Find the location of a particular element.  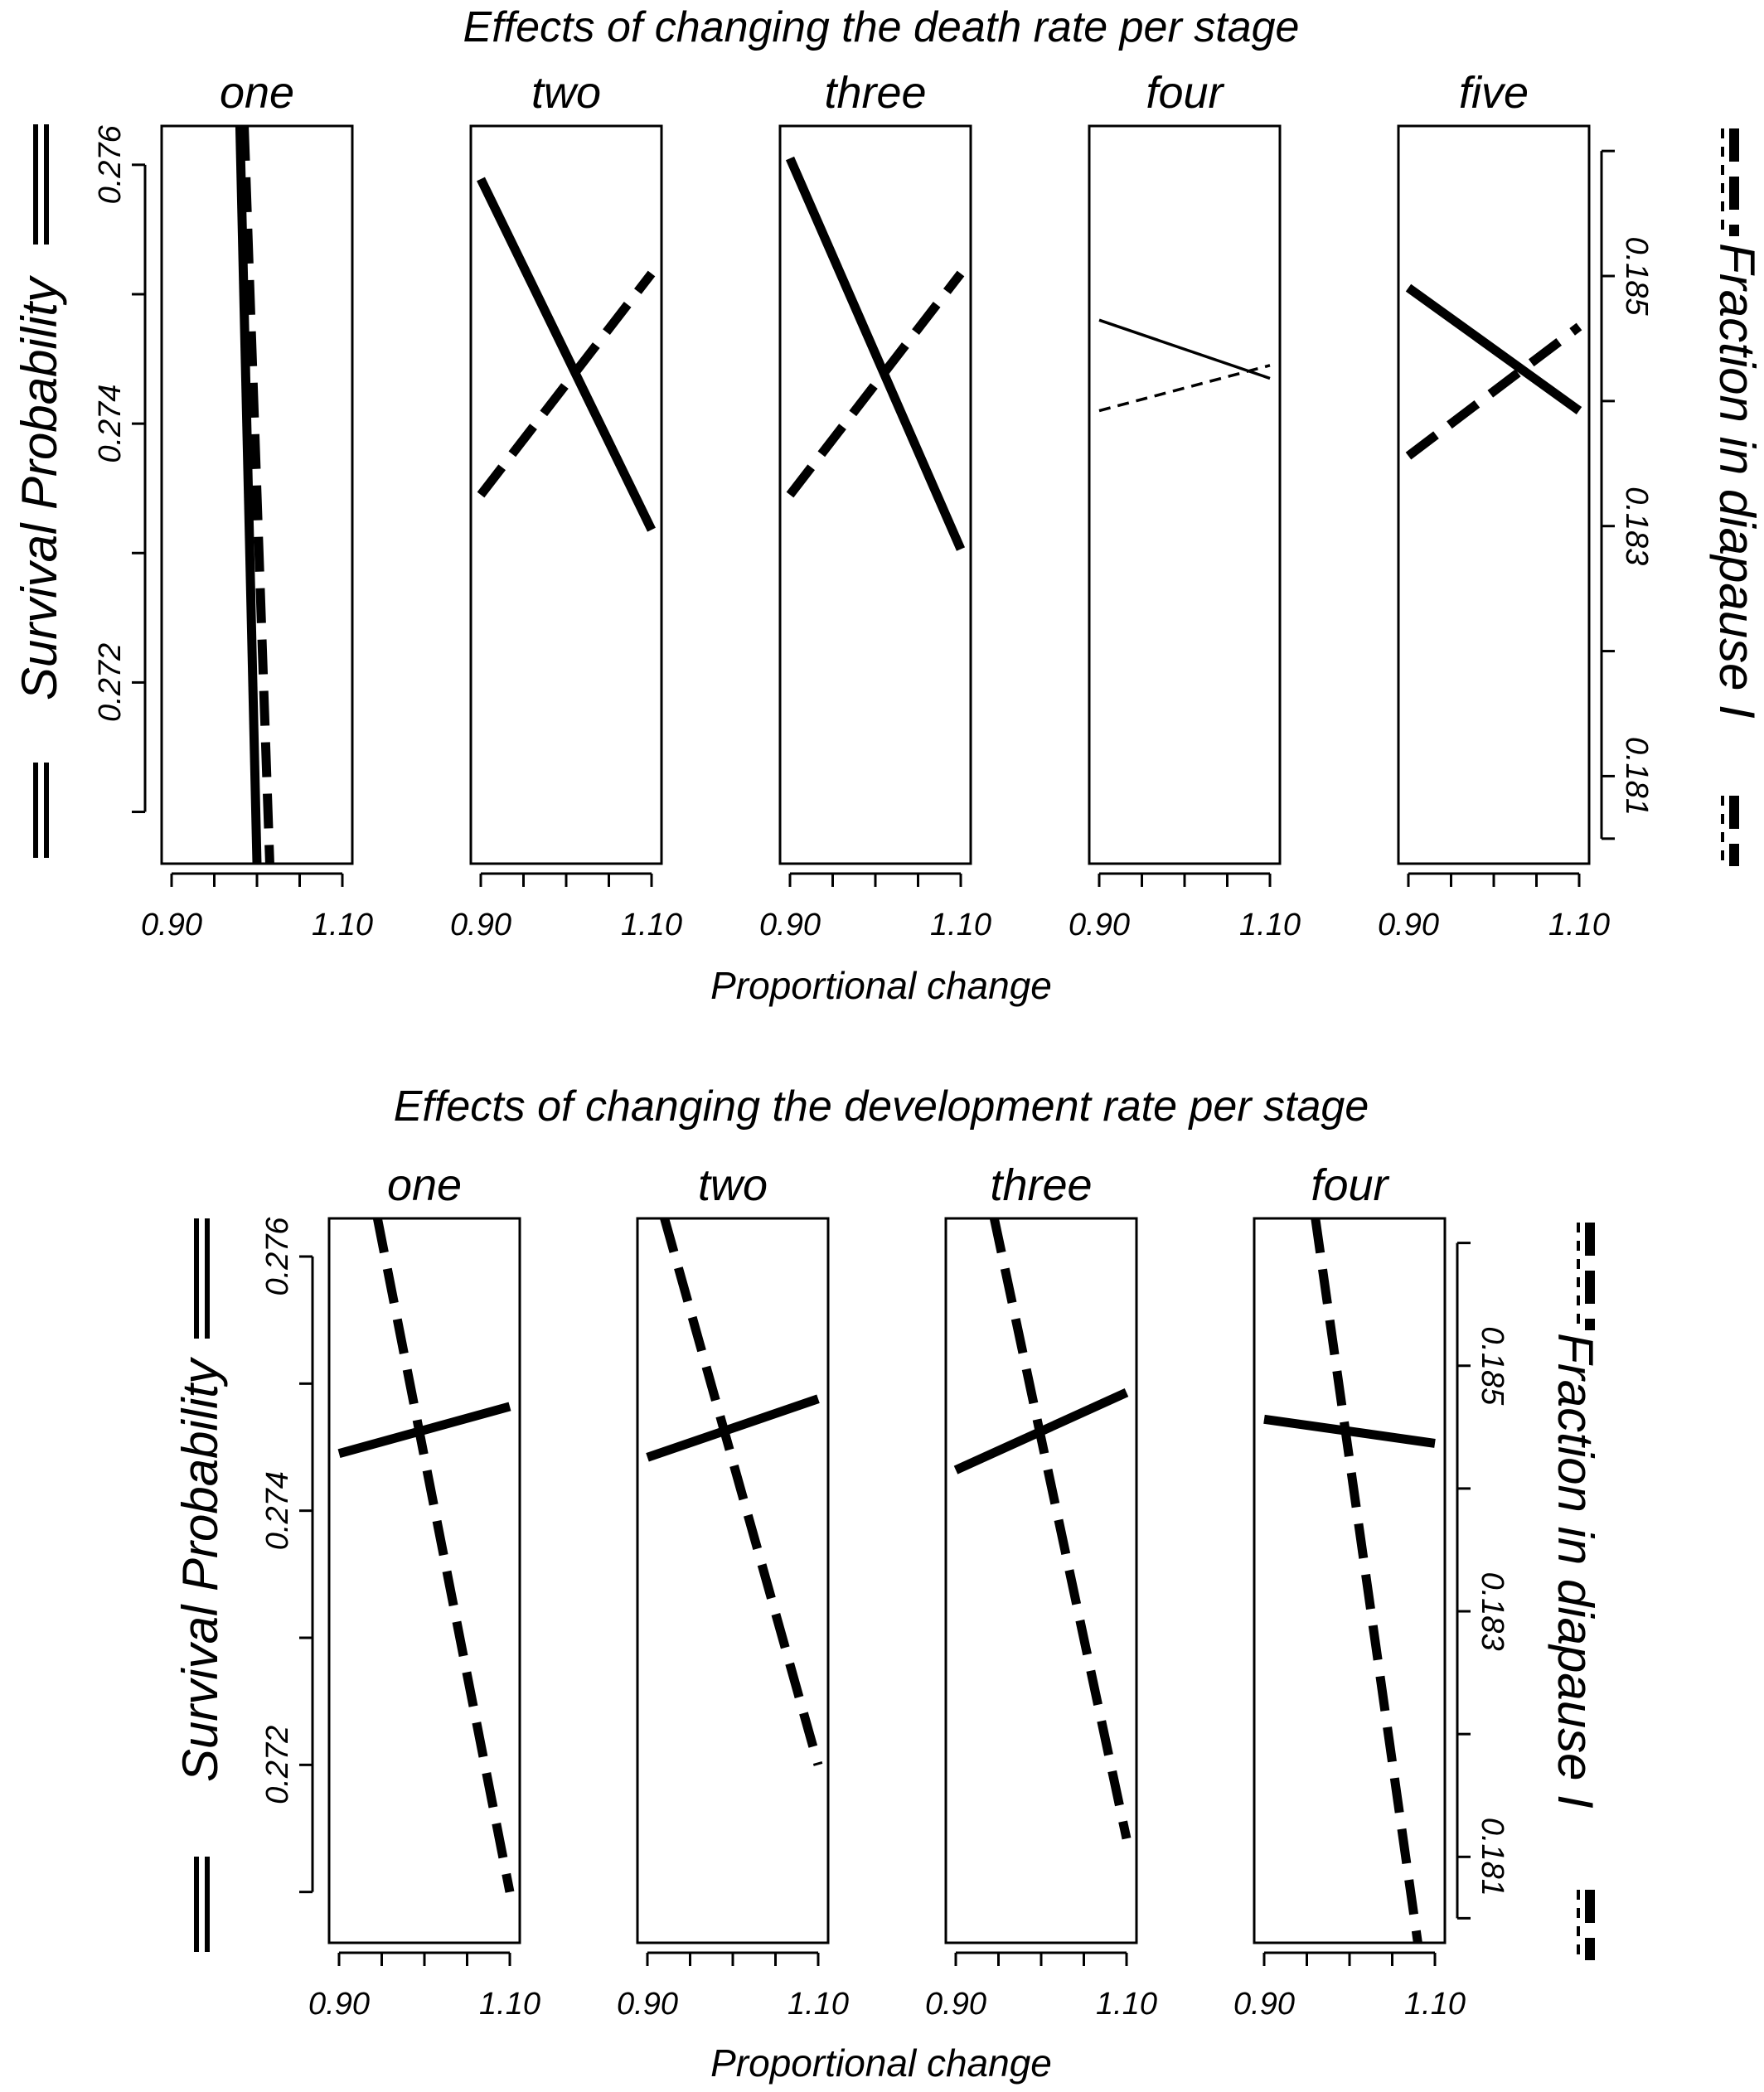

development-rate-right-legend-key is located at coordinates (1586, 1591).